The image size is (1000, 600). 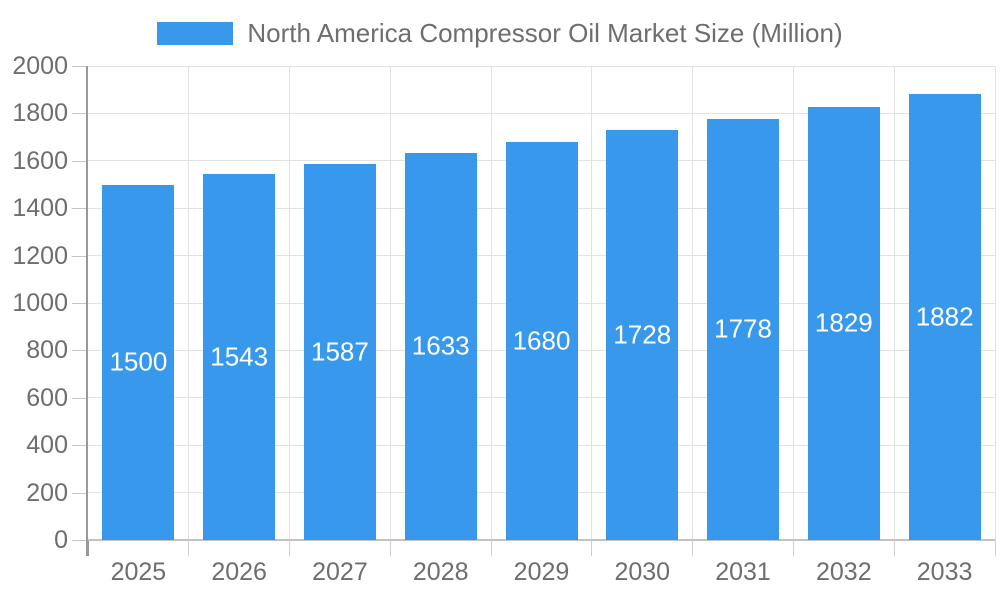 I want to click on x-axis-tick-label: 2031, so click(x=743, y=572).